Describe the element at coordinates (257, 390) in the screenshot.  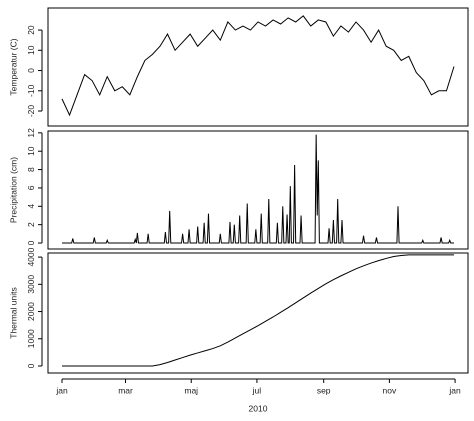
I see `x-tick-label: jul` at that location.